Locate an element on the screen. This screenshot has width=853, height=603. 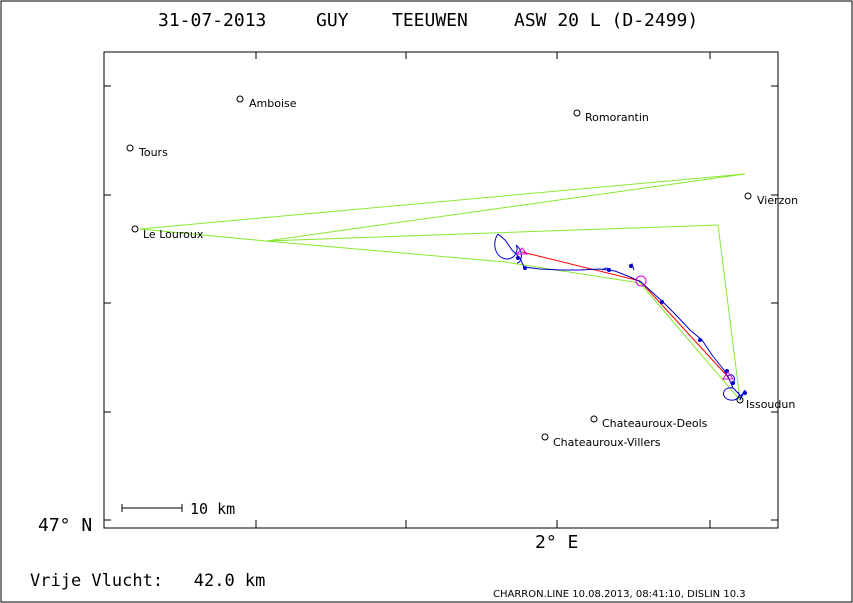
place-label: Le Louroux is located at coordinates (173, 234).